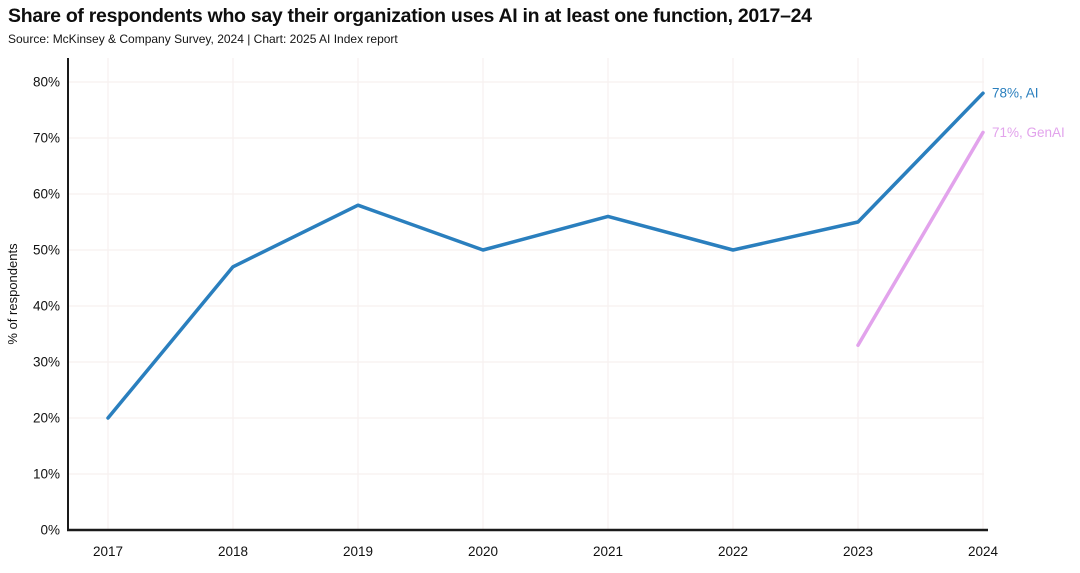  I want to click on y-tick-label: 0%, so click(50, 530).